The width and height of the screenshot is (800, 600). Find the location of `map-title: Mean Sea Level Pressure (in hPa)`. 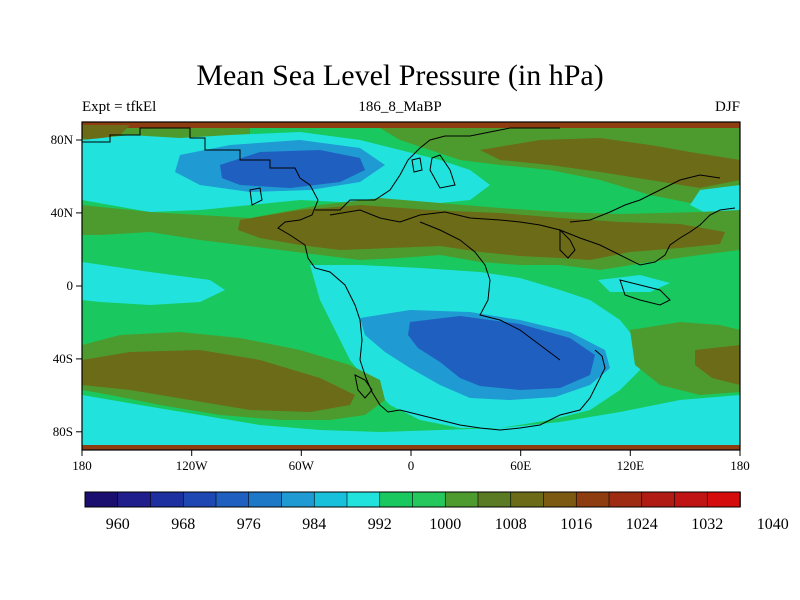

map-title: Mean Sea Level Pressure (in hPa) is located at coordinates (400, 75).